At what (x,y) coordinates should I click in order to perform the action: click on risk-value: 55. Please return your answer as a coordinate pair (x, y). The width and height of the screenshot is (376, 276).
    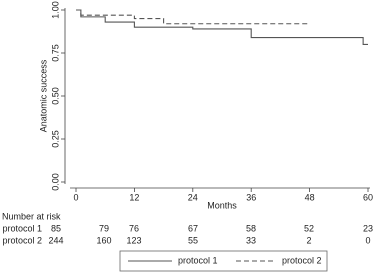
    Looking at the image, I should click on (193, 240).